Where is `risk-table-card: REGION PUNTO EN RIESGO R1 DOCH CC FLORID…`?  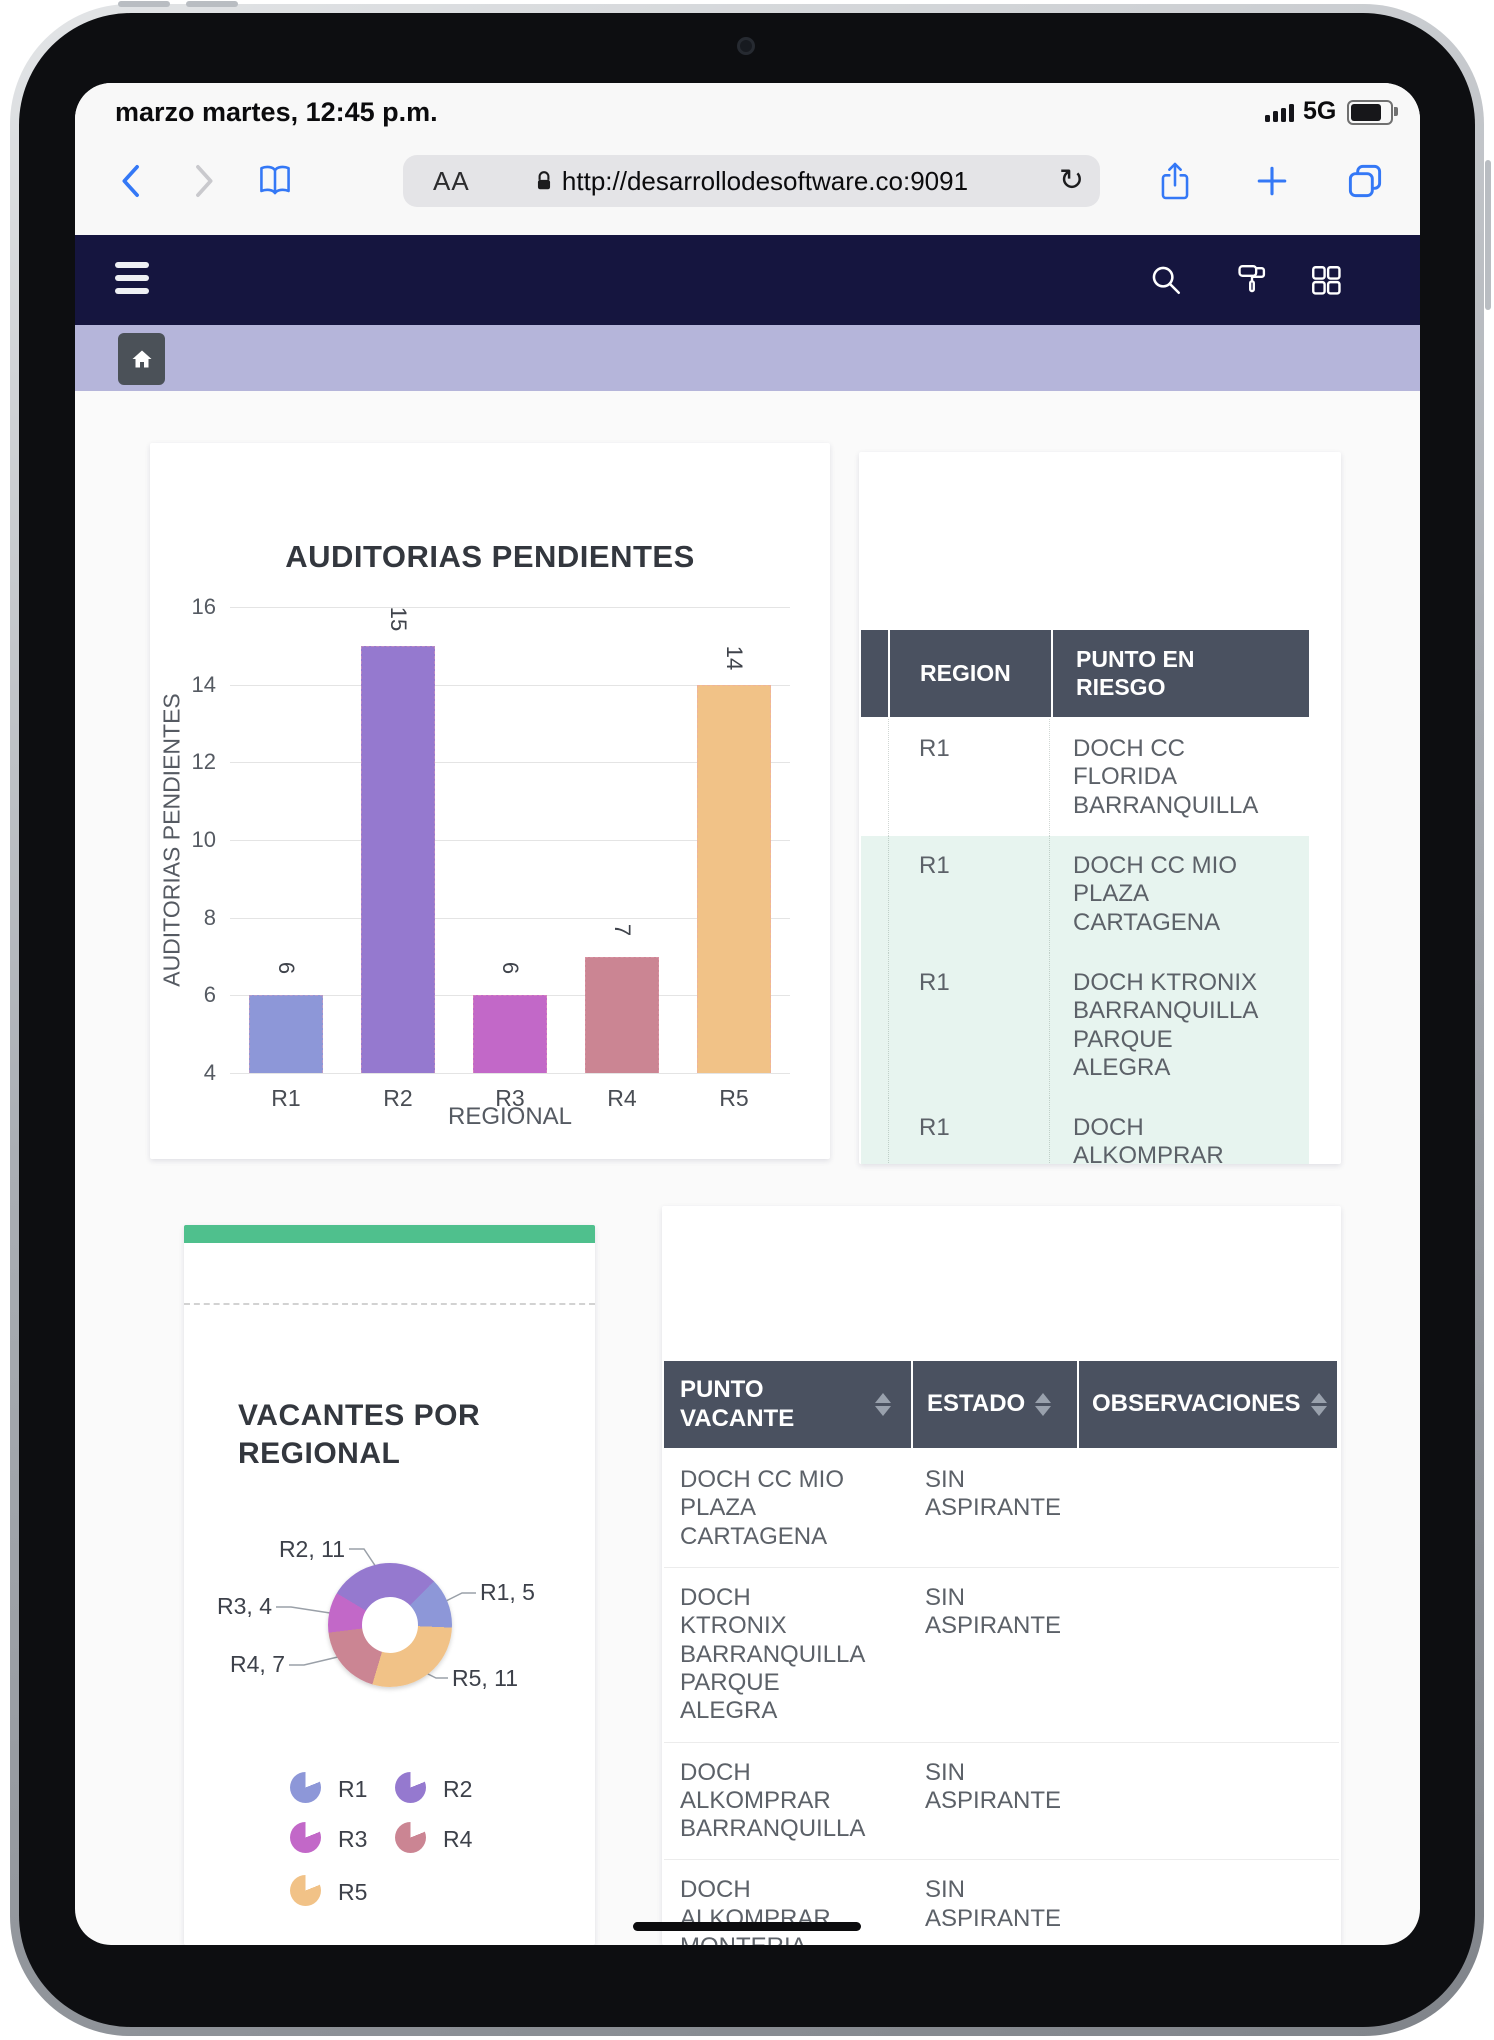 risk-table-card: REGION PUNTO EN RIESGO R1 DOCH CC FLORID… is located at coordinates (1100, 808).